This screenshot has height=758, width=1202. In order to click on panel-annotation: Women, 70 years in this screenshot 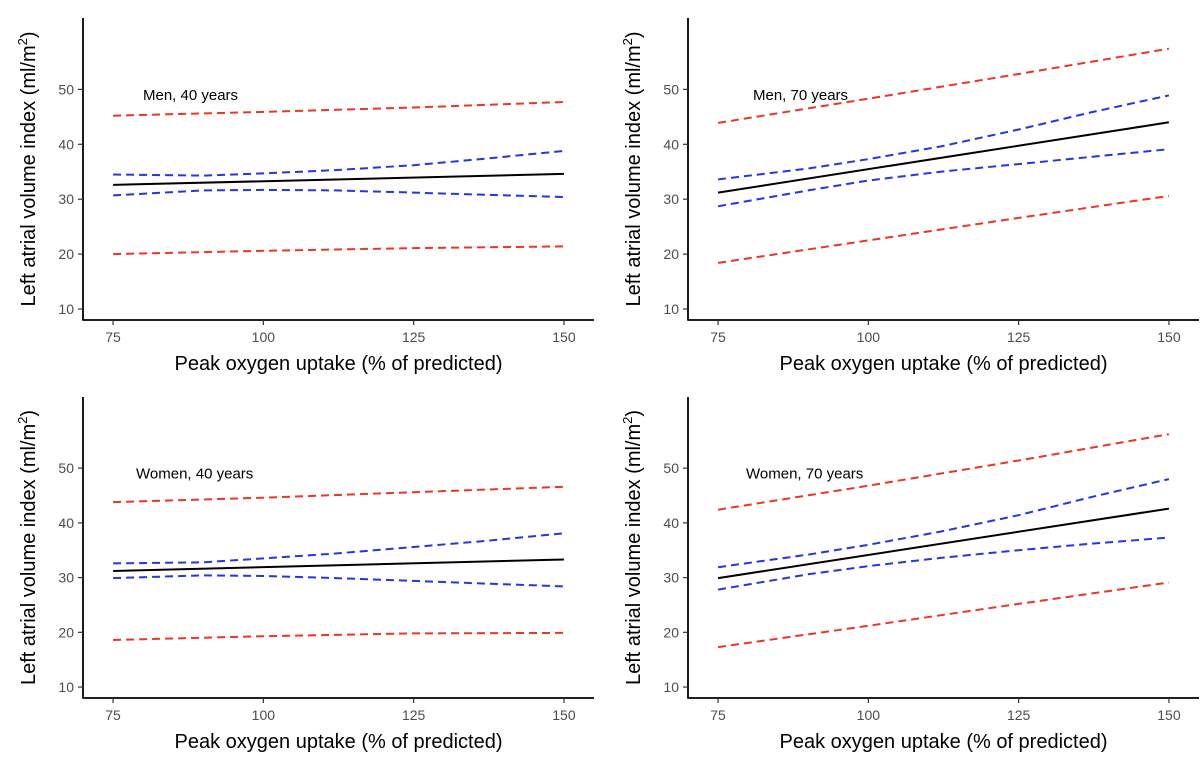, I will do `click(804, 474)`.